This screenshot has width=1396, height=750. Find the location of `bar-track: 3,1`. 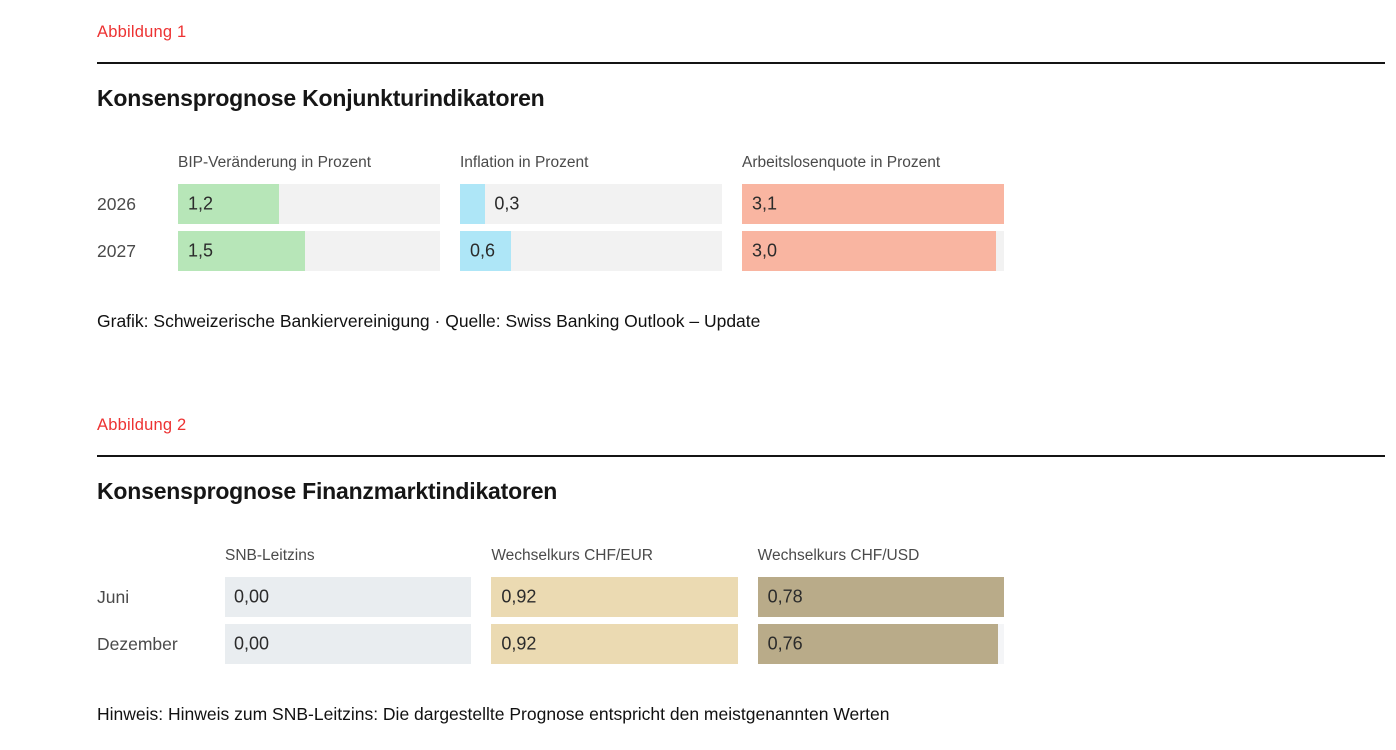

bar-track: 3,1 is located at coordinates (873, 204).